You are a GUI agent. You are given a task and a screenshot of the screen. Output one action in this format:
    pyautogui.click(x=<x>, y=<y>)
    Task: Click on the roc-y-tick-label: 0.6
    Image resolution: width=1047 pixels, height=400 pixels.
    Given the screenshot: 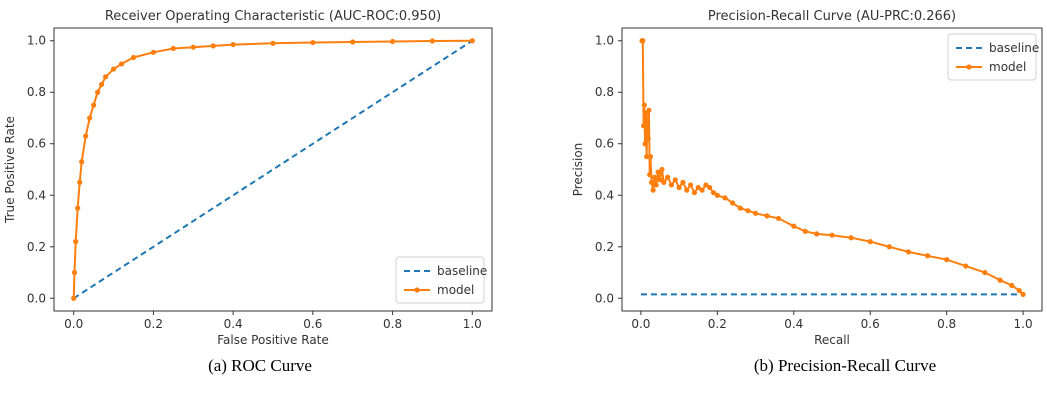 What is the action you would take?
    pyautogui.click(x=36, y=144)
    